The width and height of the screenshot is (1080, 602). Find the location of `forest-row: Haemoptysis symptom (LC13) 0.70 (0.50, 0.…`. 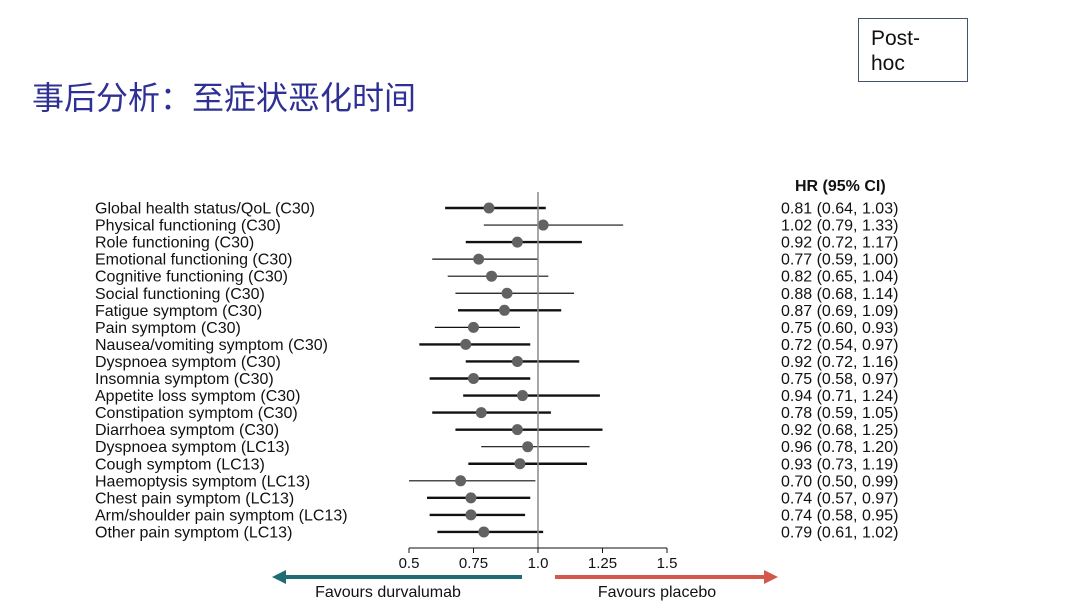

forest-row: Haemoptysis symptom (LC13) 0.70 (0.50, 0.… is located at coordinates (496, 481).